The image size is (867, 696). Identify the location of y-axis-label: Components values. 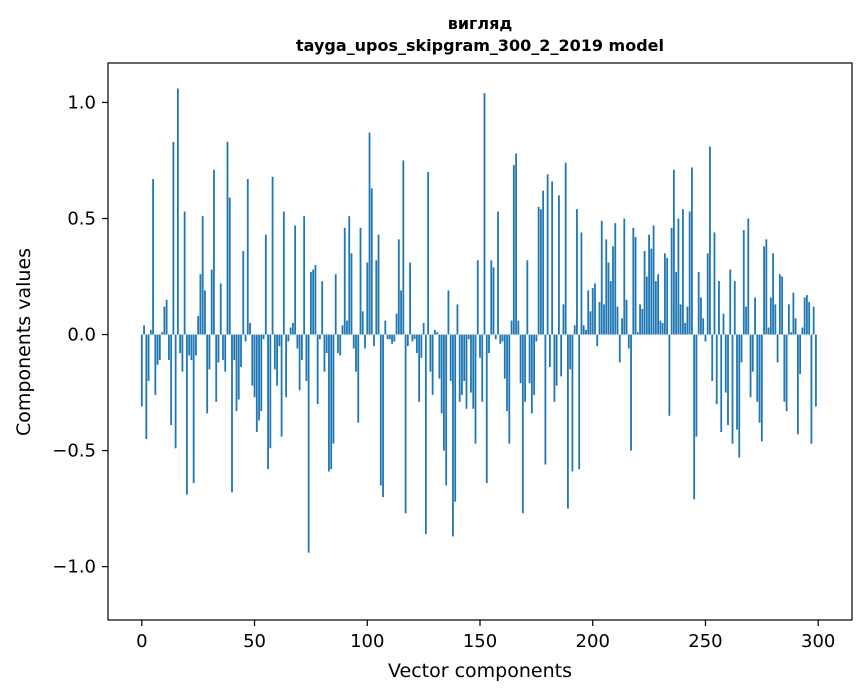
(24, 342).